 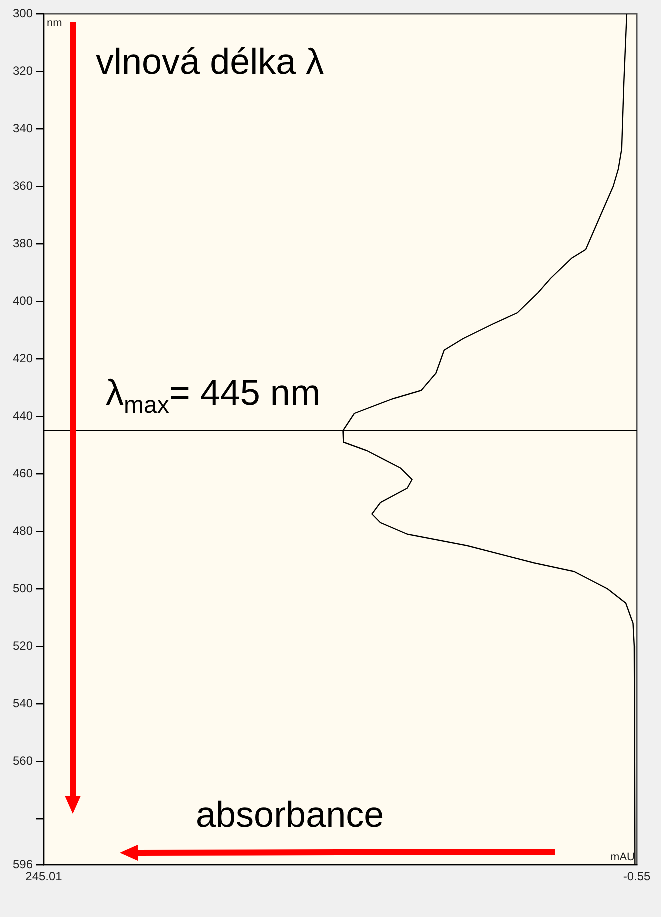 I want to click on y-tick-label: 460, so click(x=23, y=473).